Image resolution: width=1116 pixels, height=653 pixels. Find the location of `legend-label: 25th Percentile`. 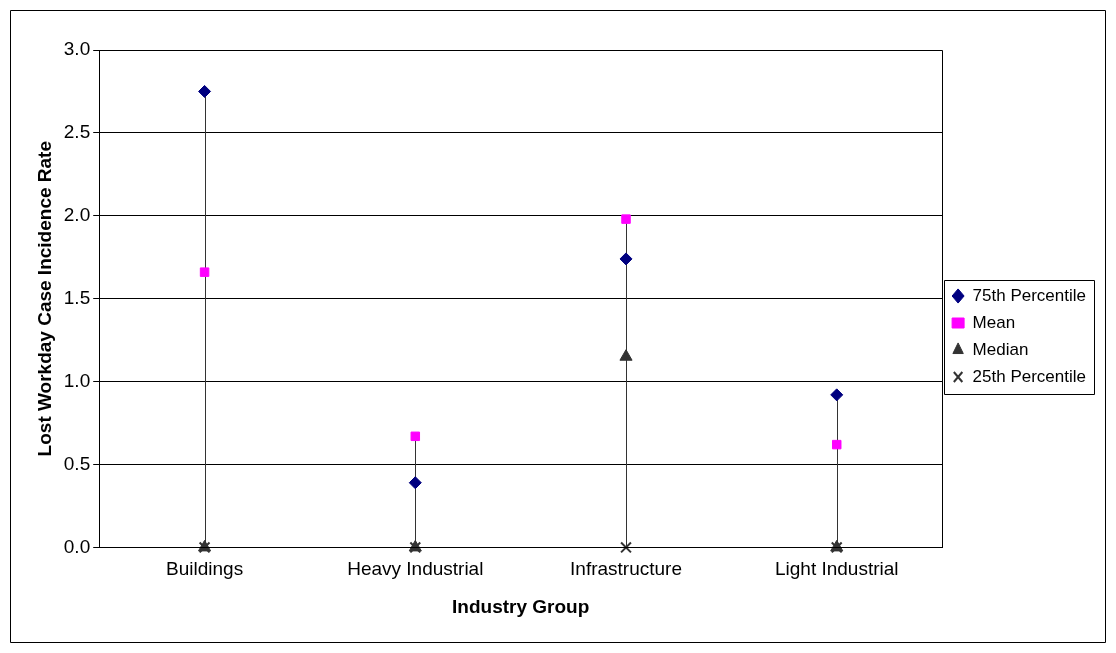

legend-label: 25th Percentile is located at coordinates (1029, 376).